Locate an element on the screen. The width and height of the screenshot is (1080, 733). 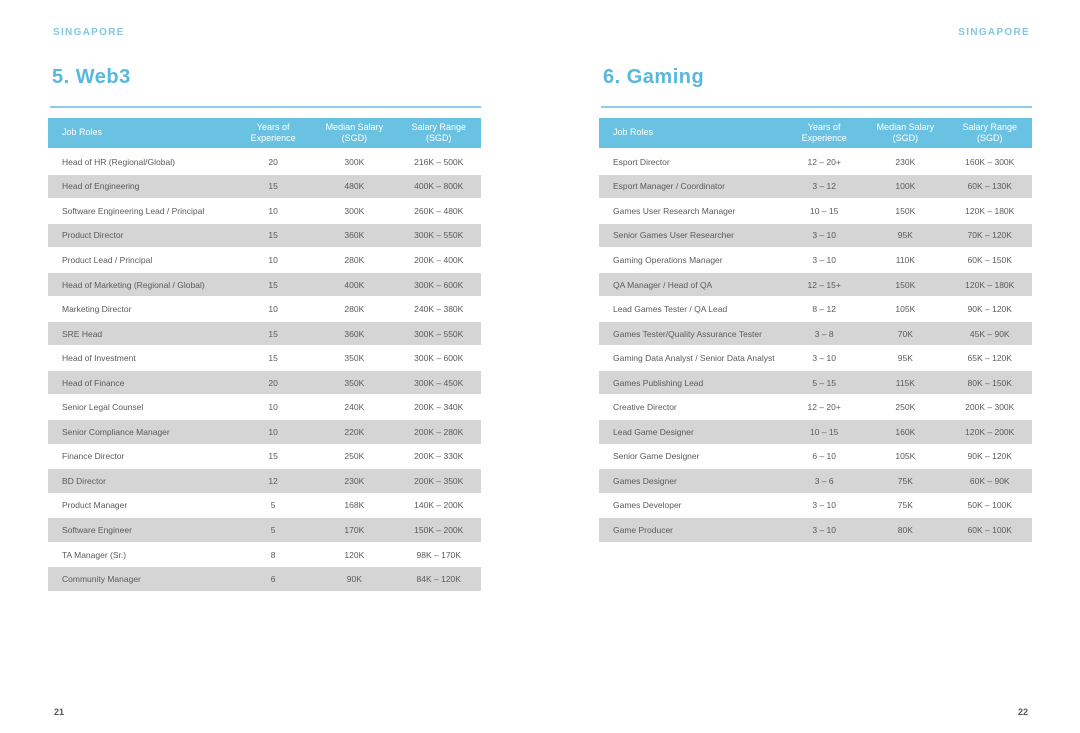
column-header-label: Experience is located at coordinates (273, 138).